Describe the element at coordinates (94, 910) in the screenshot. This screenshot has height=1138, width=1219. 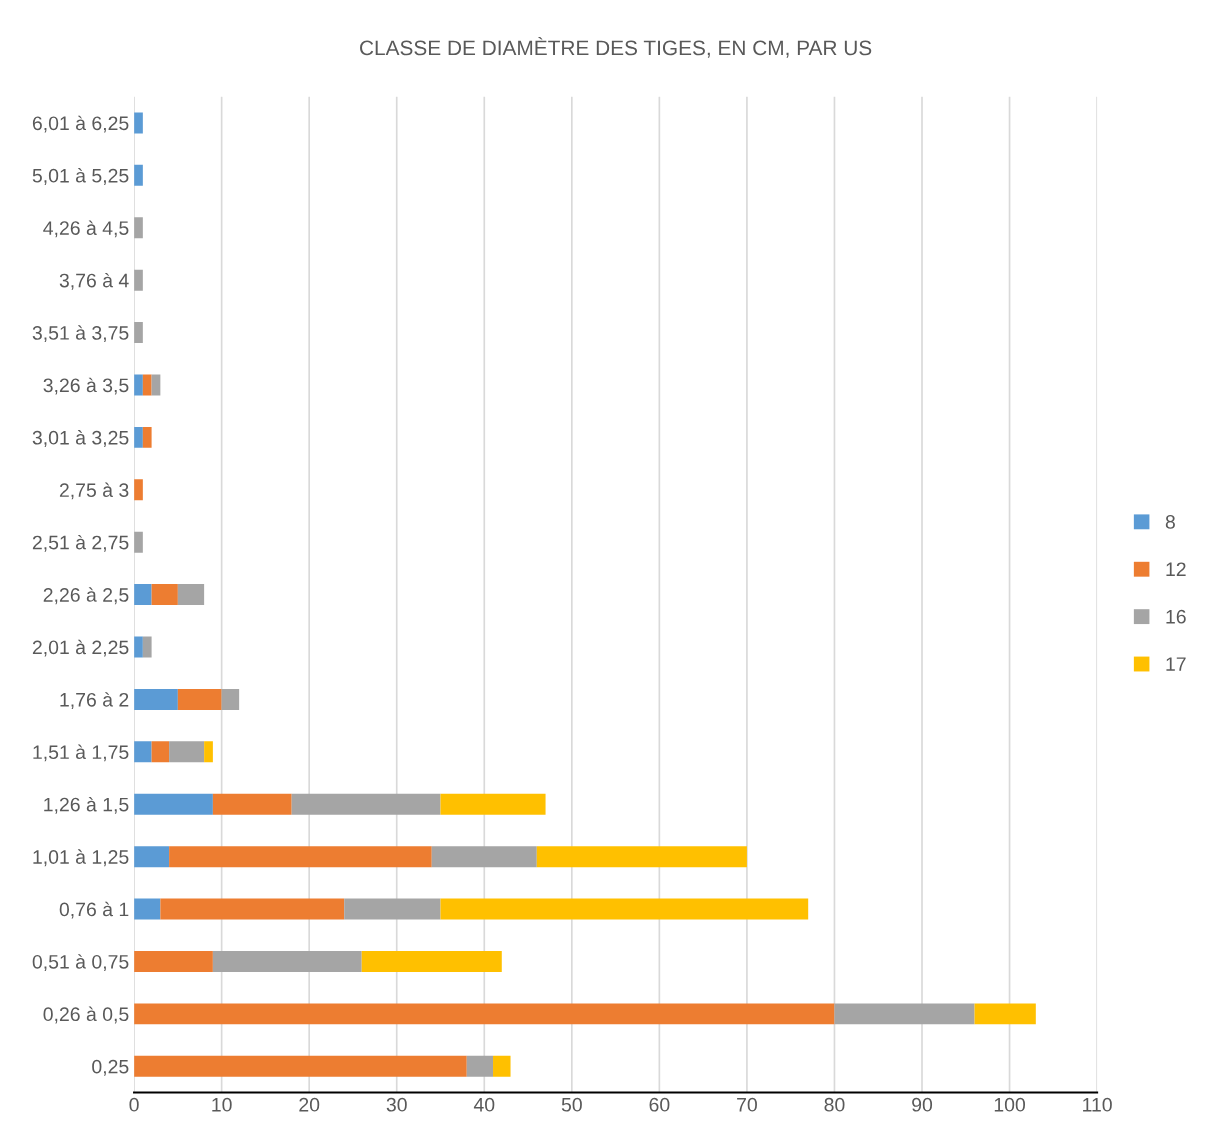
I see `y-tick-label: 0,76 à 1` at that location.